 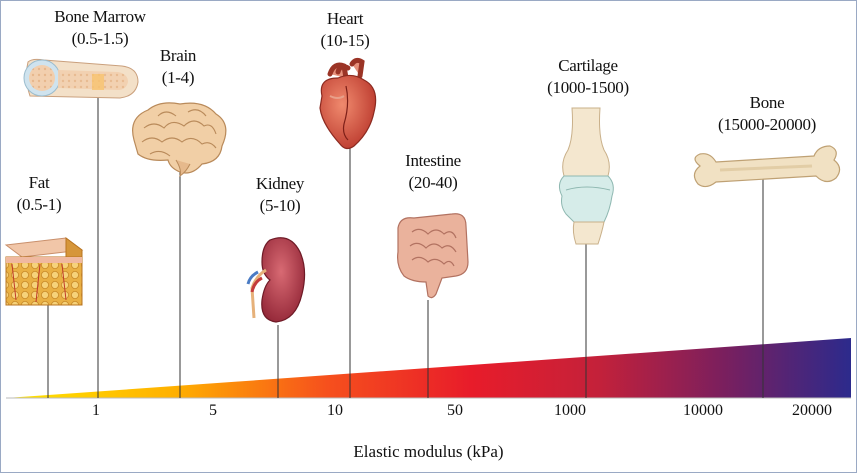 What do you see at coordinates (703, 410) in the screenshot?
I see `axis-tick: 10000` at bounding box center [703, 410].